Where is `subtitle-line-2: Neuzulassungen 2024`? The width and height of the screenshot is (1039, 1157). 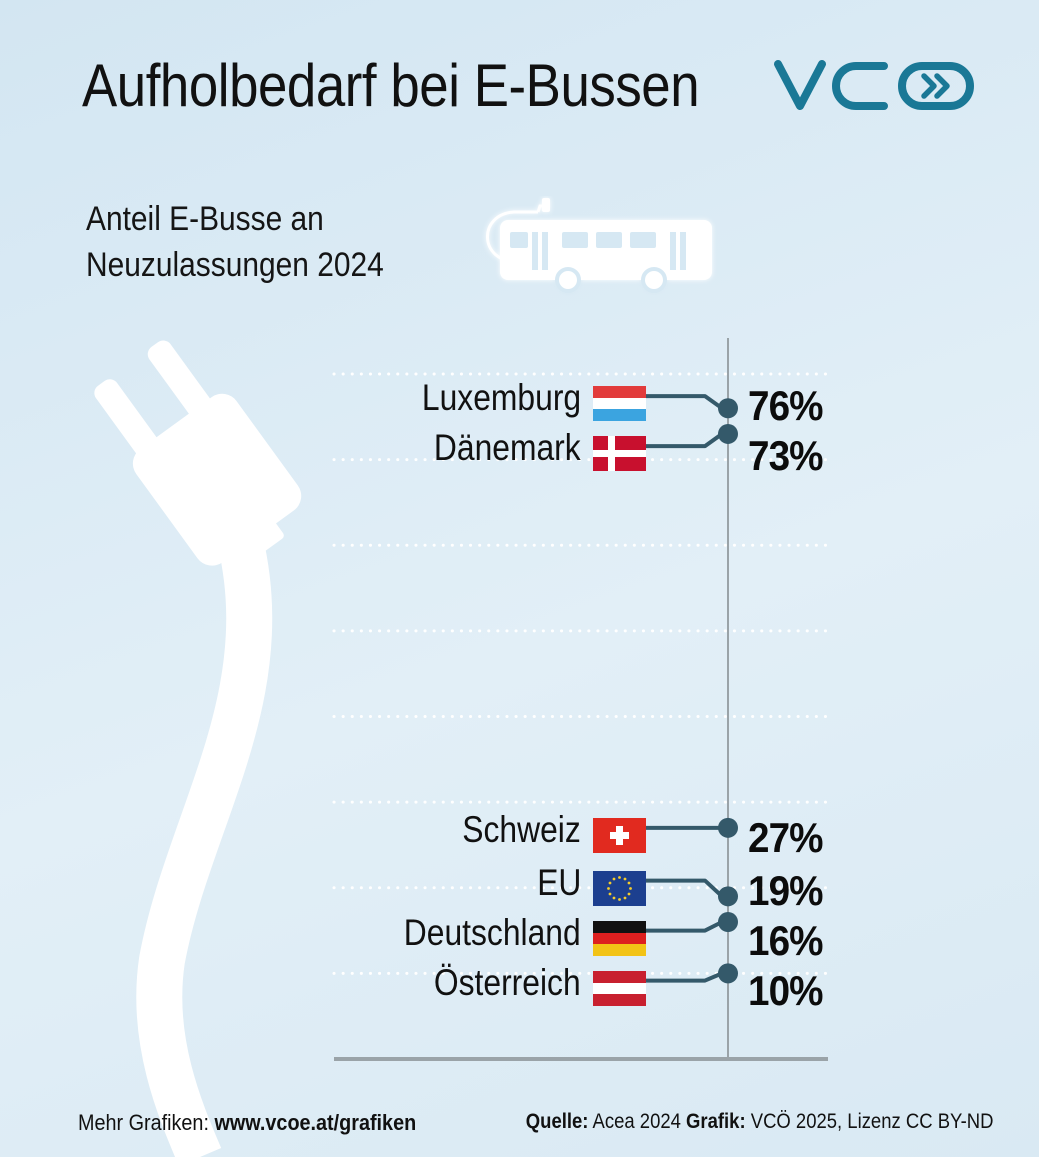
subtitle-line-2: Neuzulassungen 2024 is located at coordinates (235, 265).